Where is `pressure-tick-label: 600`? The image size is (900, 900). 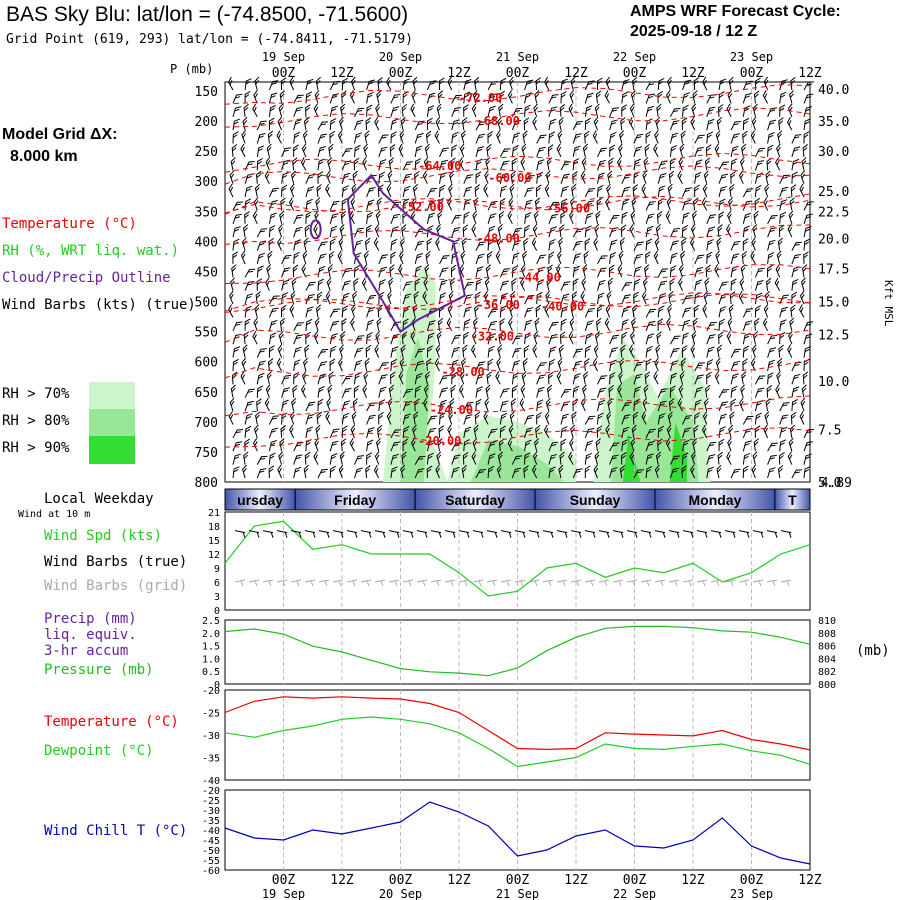
pressure-tick-label: 600 is located at coordinates (206, 363).